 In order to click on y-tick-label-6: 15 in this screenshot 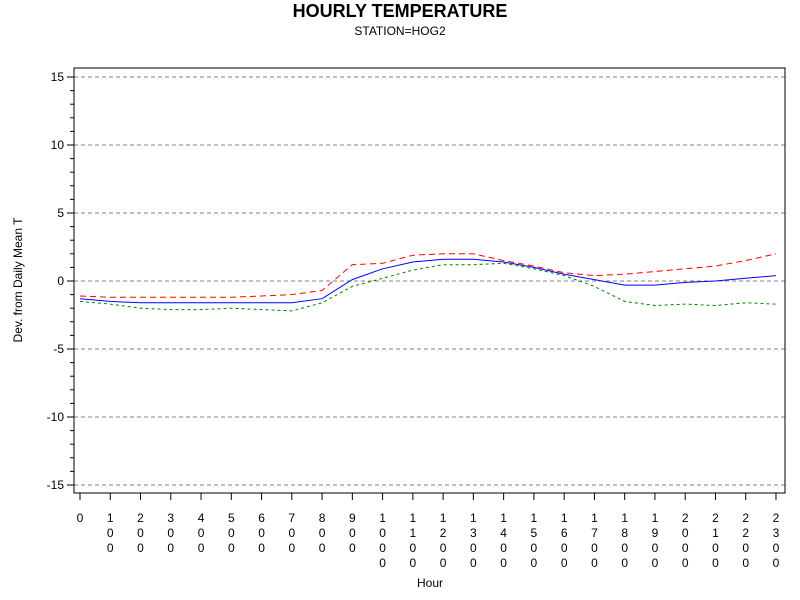, I will do `click(58, 77)`.